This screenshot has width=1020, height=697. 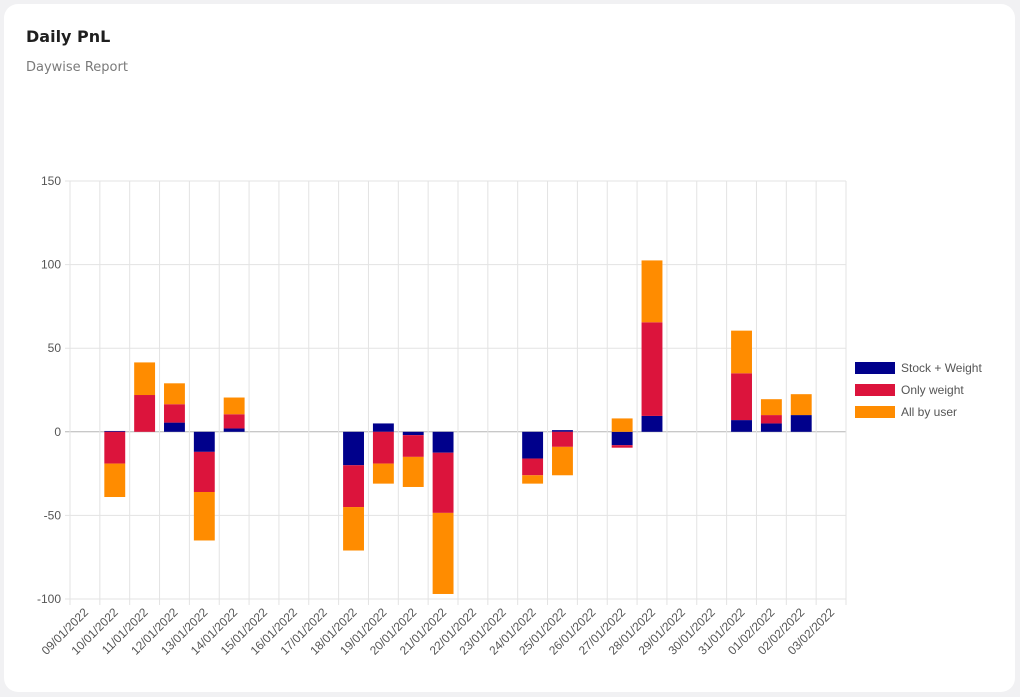 What do you see at coordinates (77, 67) in the screenshot?
I see `chart-subtitle: Daywise Report` at bounding box center [77, 67].